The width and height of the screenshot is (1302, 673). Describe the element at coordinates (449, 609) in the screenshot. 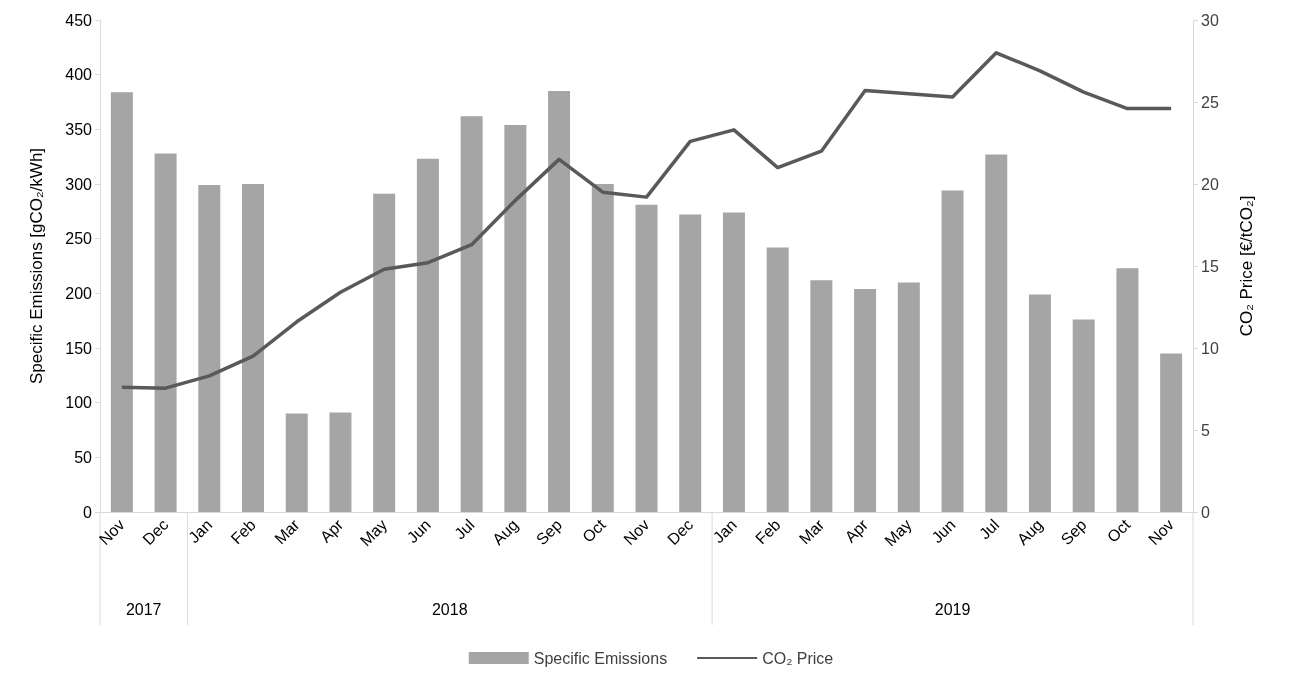

I see `text: 2018` at that location.